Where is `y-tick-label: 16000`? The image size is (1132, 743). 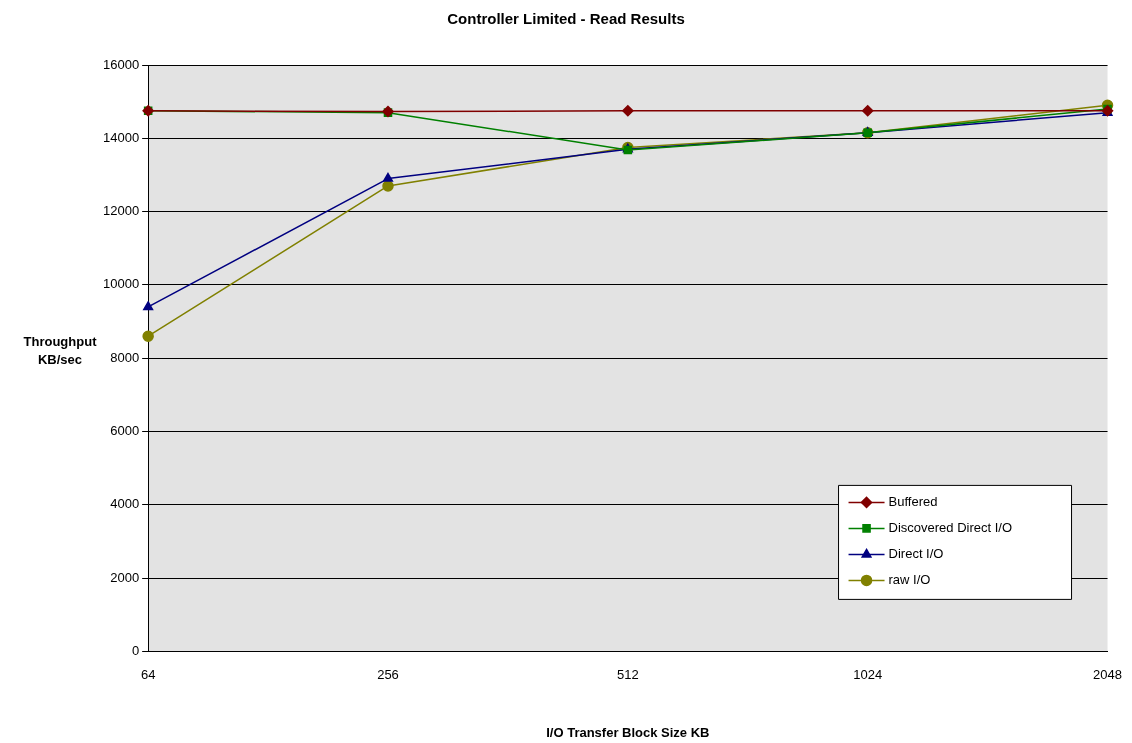
y-tick-label: 16000 is located at coordinates (121, 64).